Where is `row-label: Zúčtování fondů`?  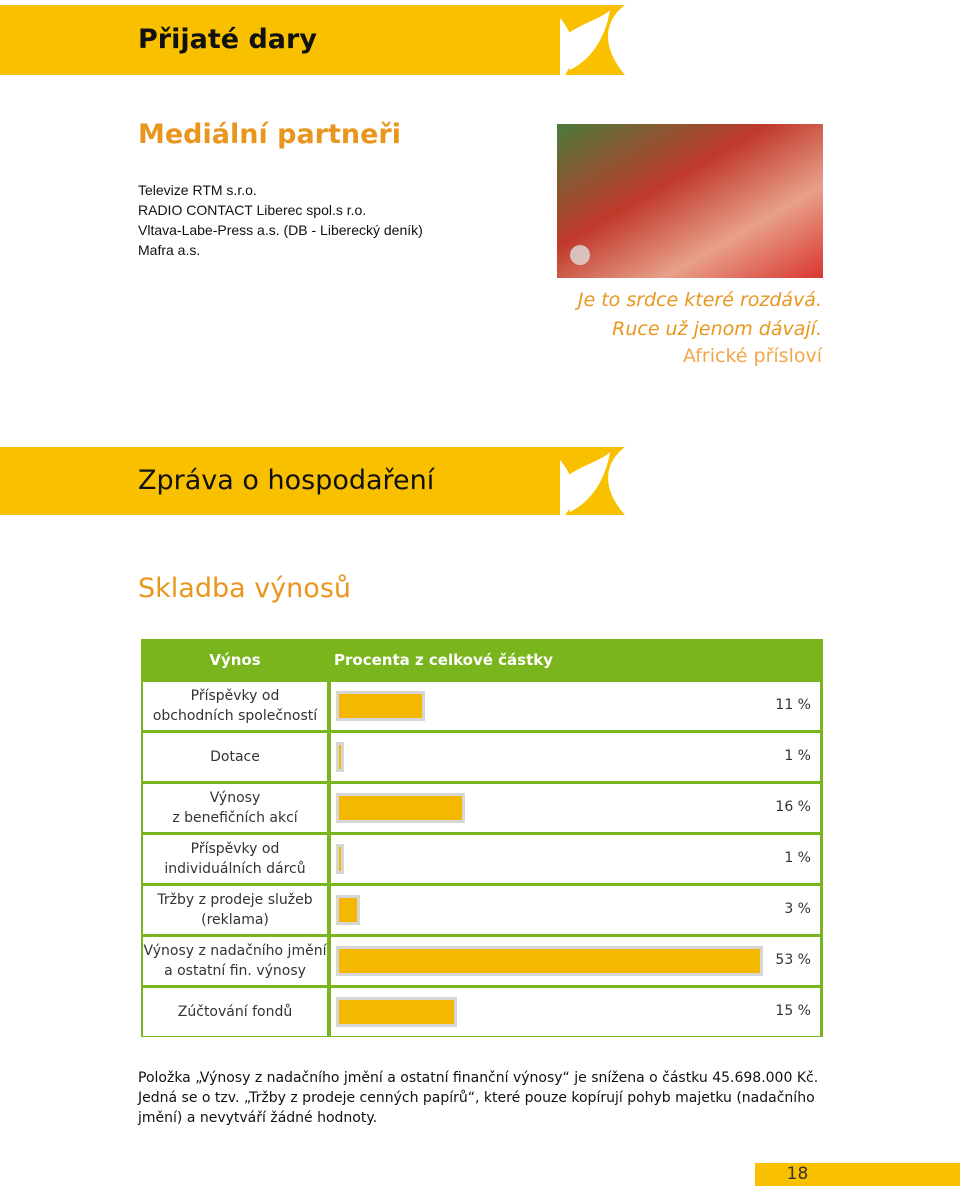 row-label: Zúčtování fondů is located at coordinates (235, 1012).